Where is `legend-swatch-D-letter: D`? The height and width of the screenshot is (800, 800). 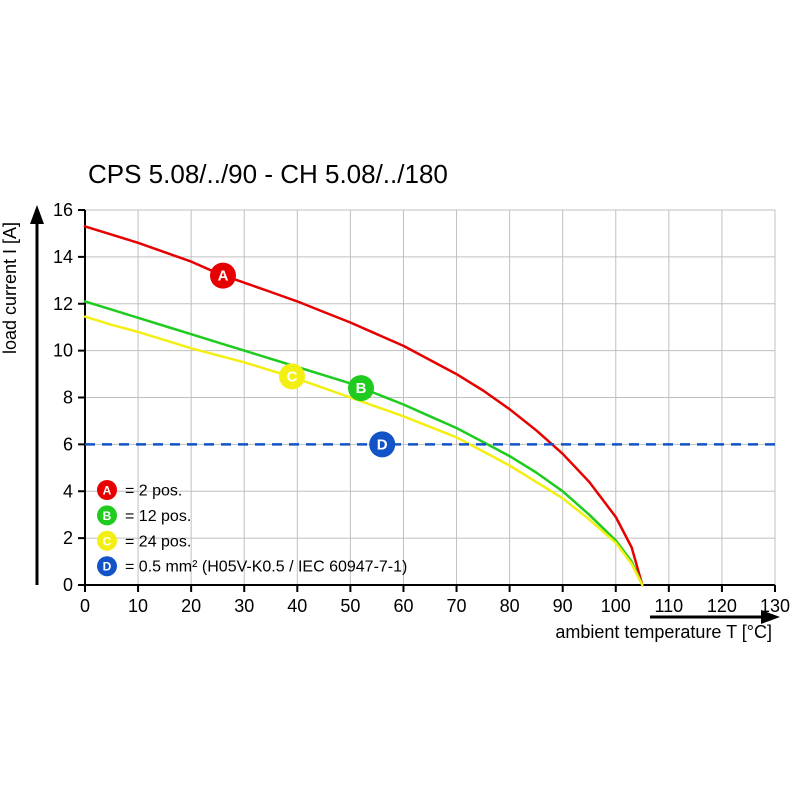
legend-swatch-D-letter: D is located at coordinates (107, 567).